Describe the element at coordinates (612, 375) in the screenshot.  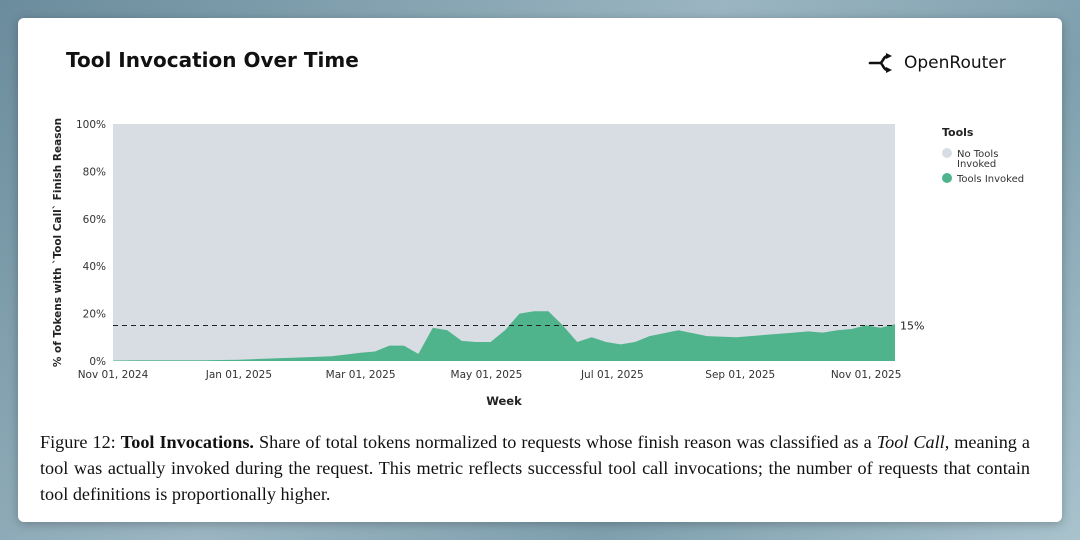
I see `x-tick-label: Jul 01, 2025` at that location.